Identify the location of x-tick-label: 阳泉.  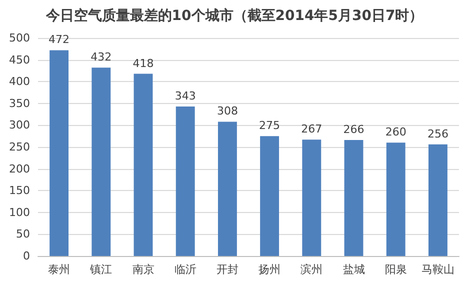
(395, 269).